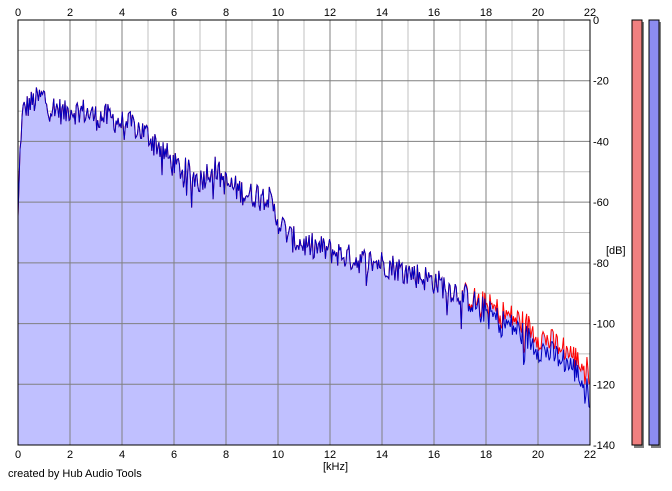 This screenshot has width=672, height=491. What do you see at coordinates (122, 13) in the screenshot?
I see `x-tick-label-top: 4` at bounding box center [122, 13].